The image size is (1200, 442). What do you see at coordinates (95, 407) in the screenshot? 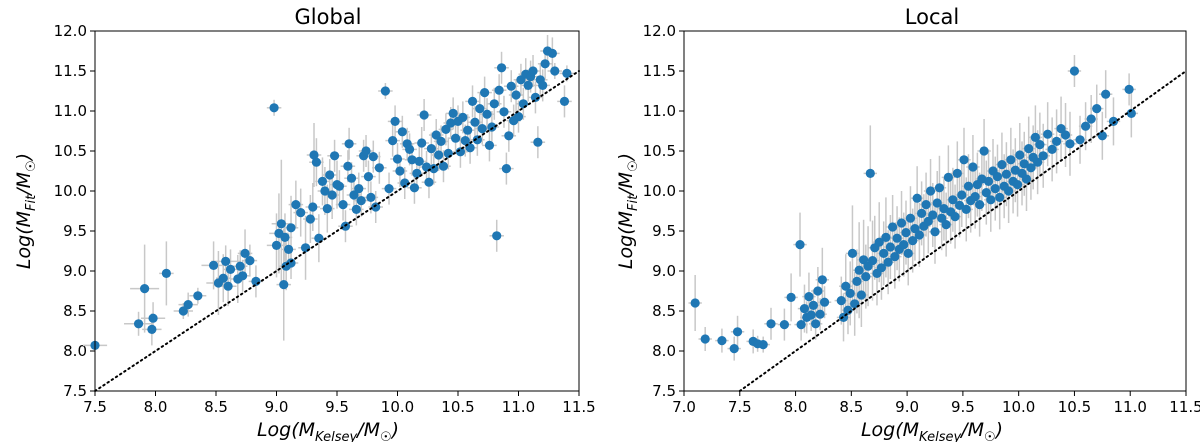
I see `global-x-tick-label: 7.5` at bounding box center [95, 407].